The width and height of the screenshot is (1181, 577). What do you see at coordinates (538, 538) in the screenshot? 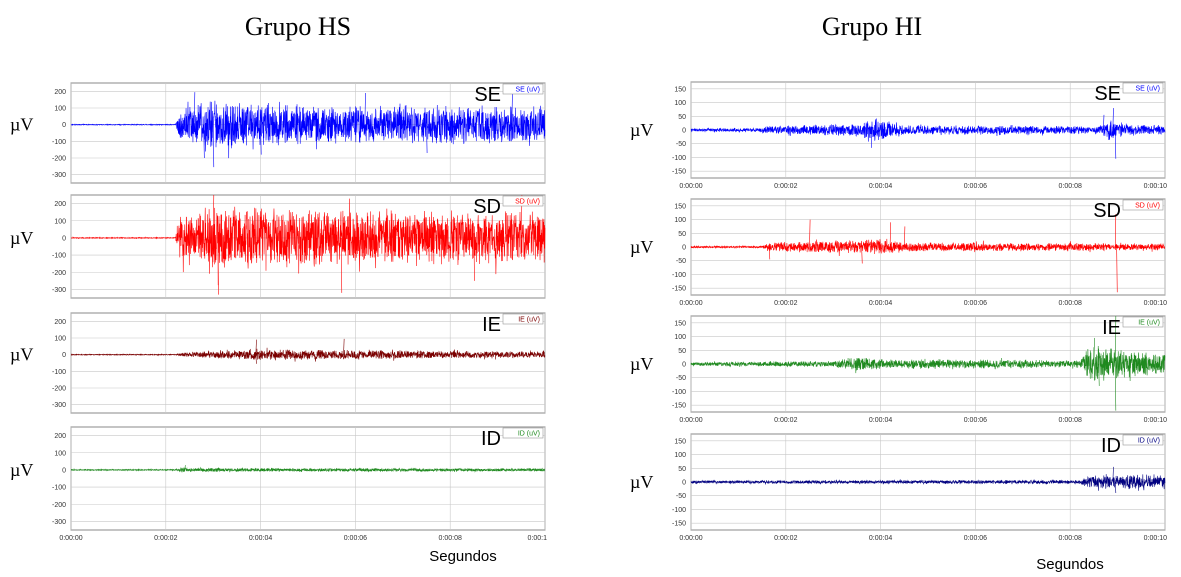
I see `x-tick-label: 0:00:1` at bounding box center [538, 538].